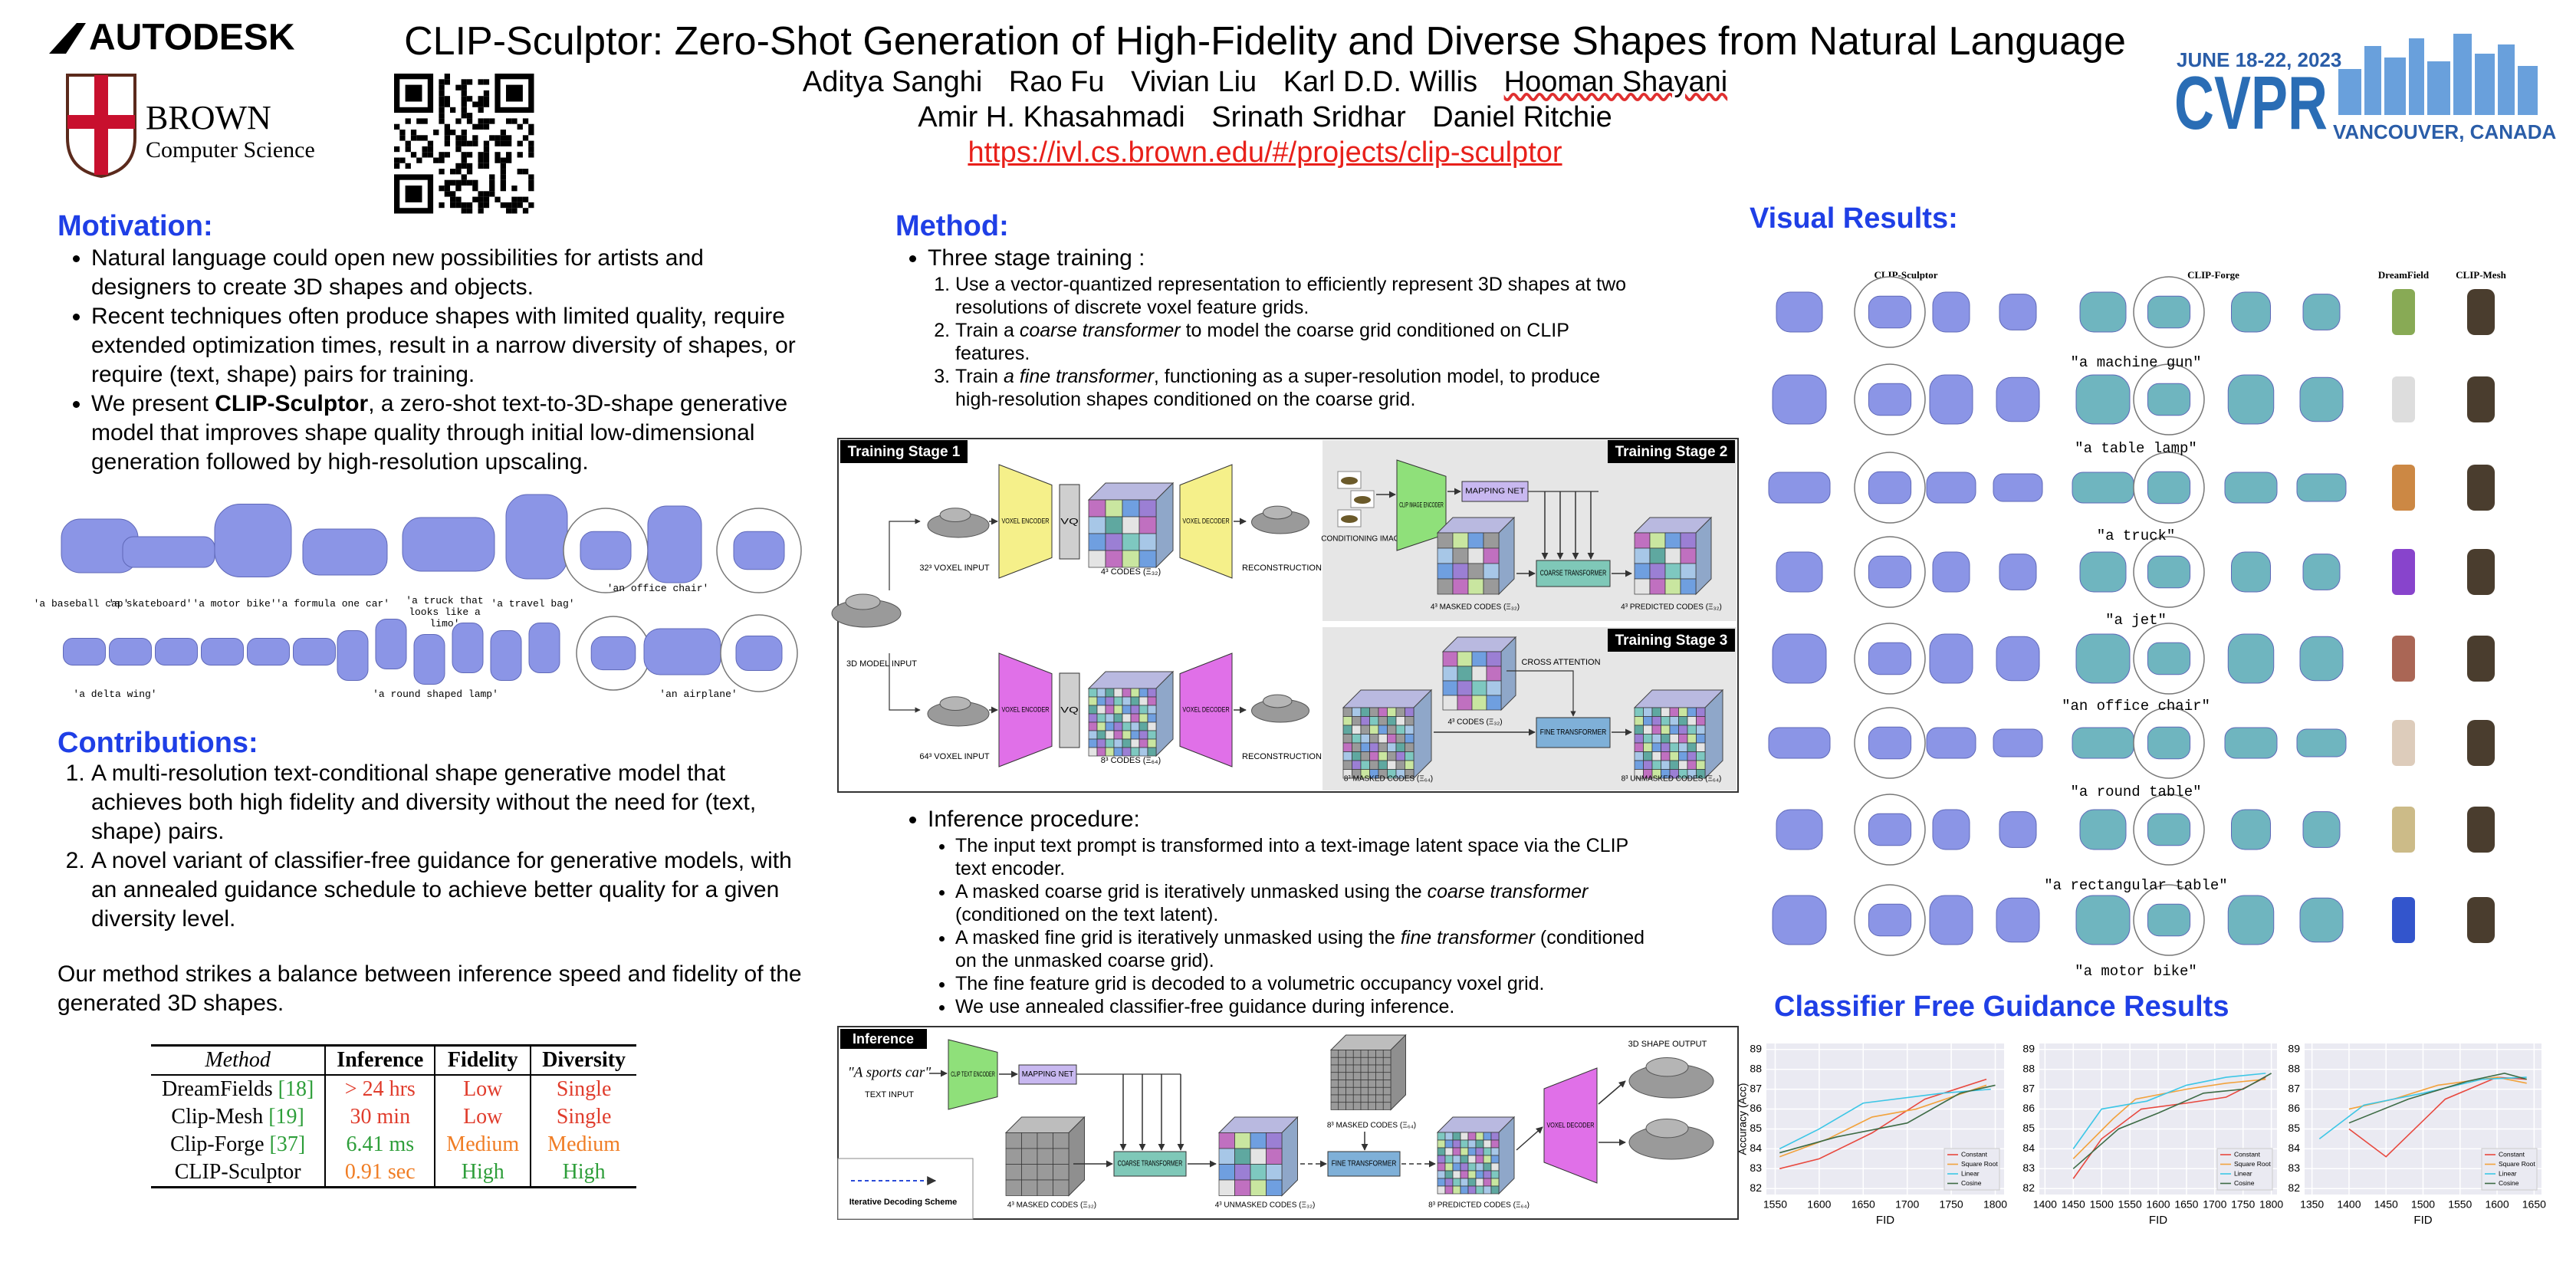 Image resolution: width=2576 pixels, height=1285 pixels. What do you see at coordinates (1888, 1119) in the screenshot?
I see `series-line` at bounding box center [1888, 1119].